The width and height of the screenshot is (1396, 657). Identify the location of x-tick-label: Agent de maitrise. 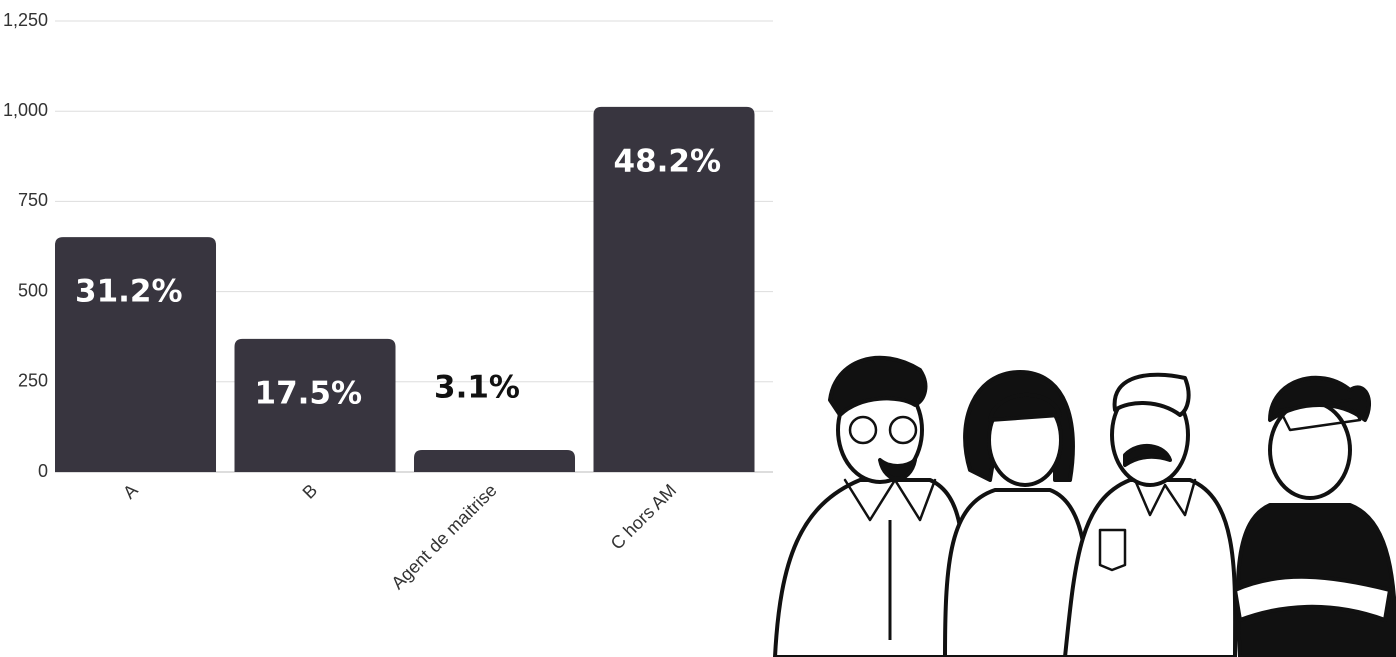
(444, 536).